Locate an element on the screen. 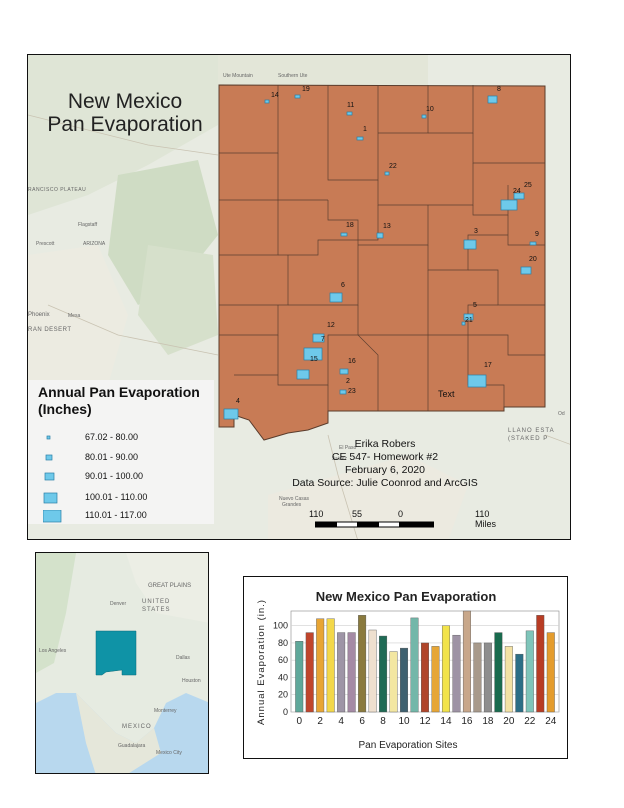 The height and width of the screenshot is (808, 624). basemap-label: (STAKED P is located at coordinates (528, 439).